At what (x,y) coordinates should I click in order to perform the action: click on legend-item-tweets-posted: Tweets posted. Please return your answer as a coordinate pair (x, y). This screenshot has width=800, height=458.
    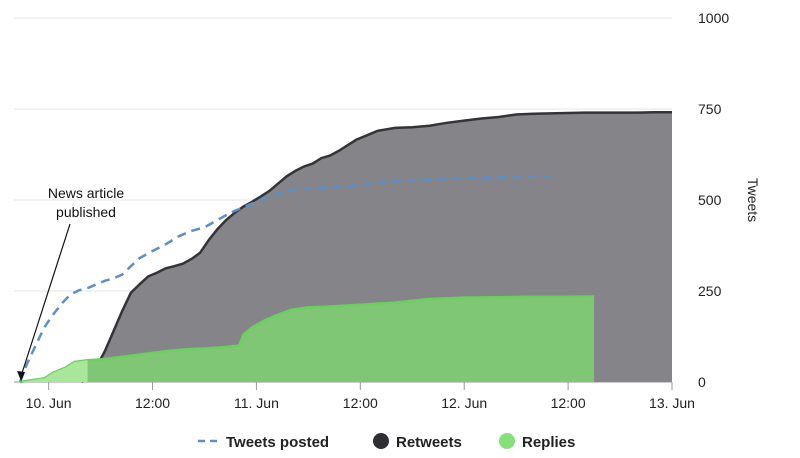
    Looking at the image, I should click on (263, 442).